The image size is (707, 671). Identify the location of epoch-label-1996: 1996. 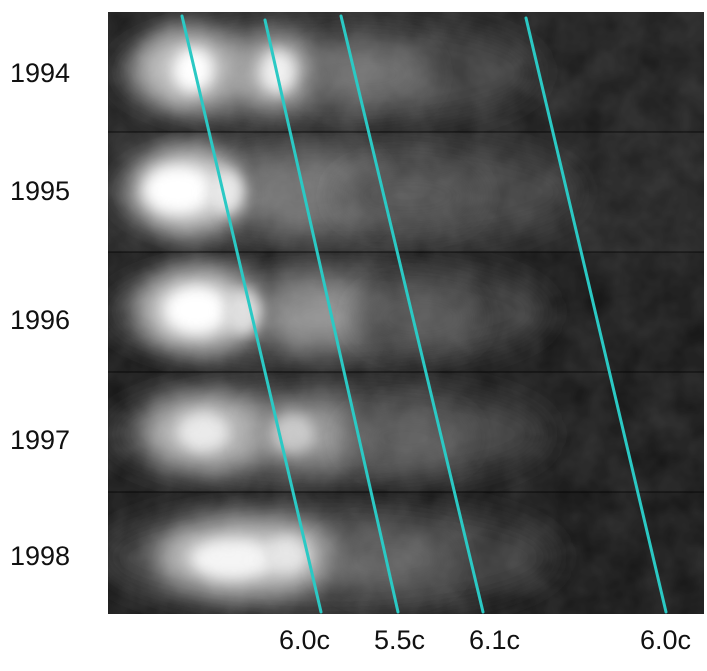
(40, 320).